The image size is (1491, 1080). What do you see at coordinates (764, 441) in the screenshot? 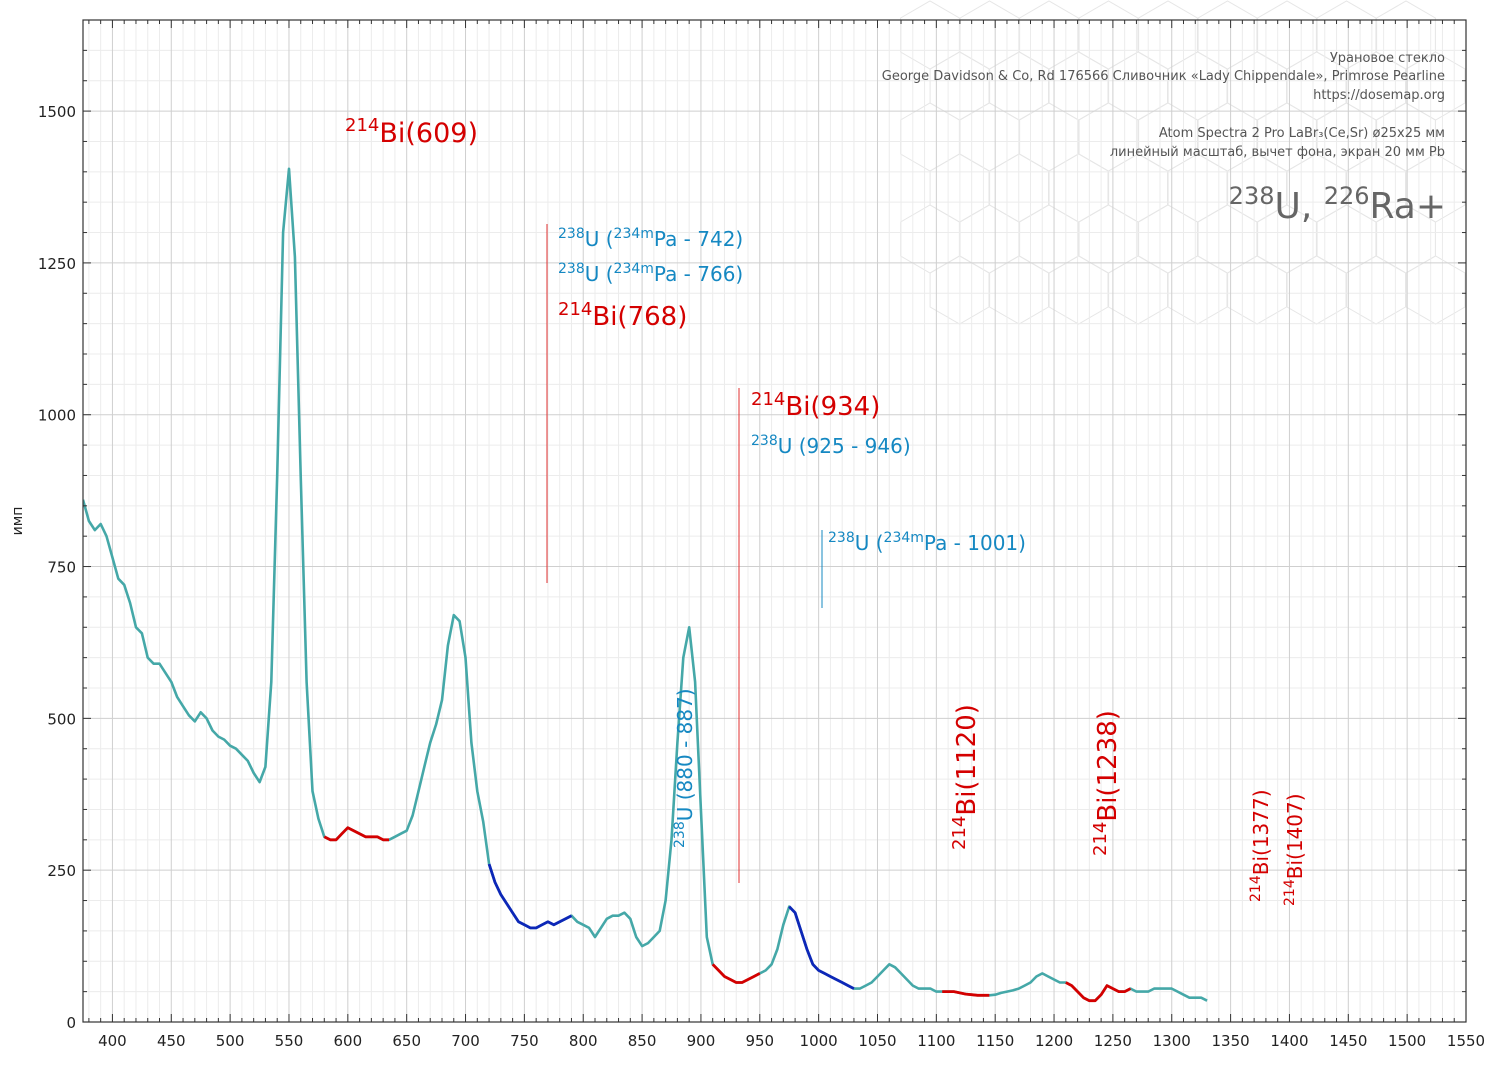
I see `label-u-925-mass: 238` at bounding box center [764, 441].